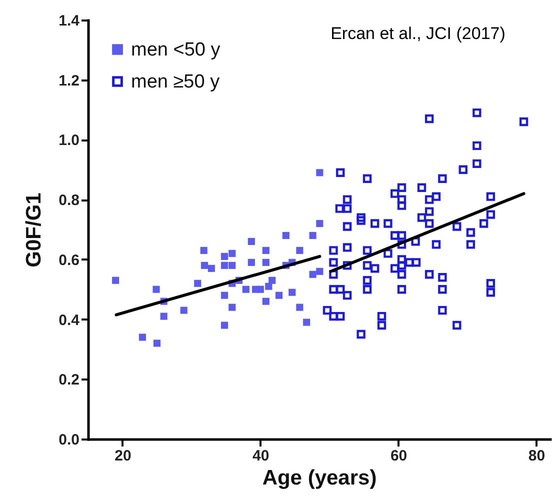  I want to click on y-tick-label: 0.2, so click(69, 380).